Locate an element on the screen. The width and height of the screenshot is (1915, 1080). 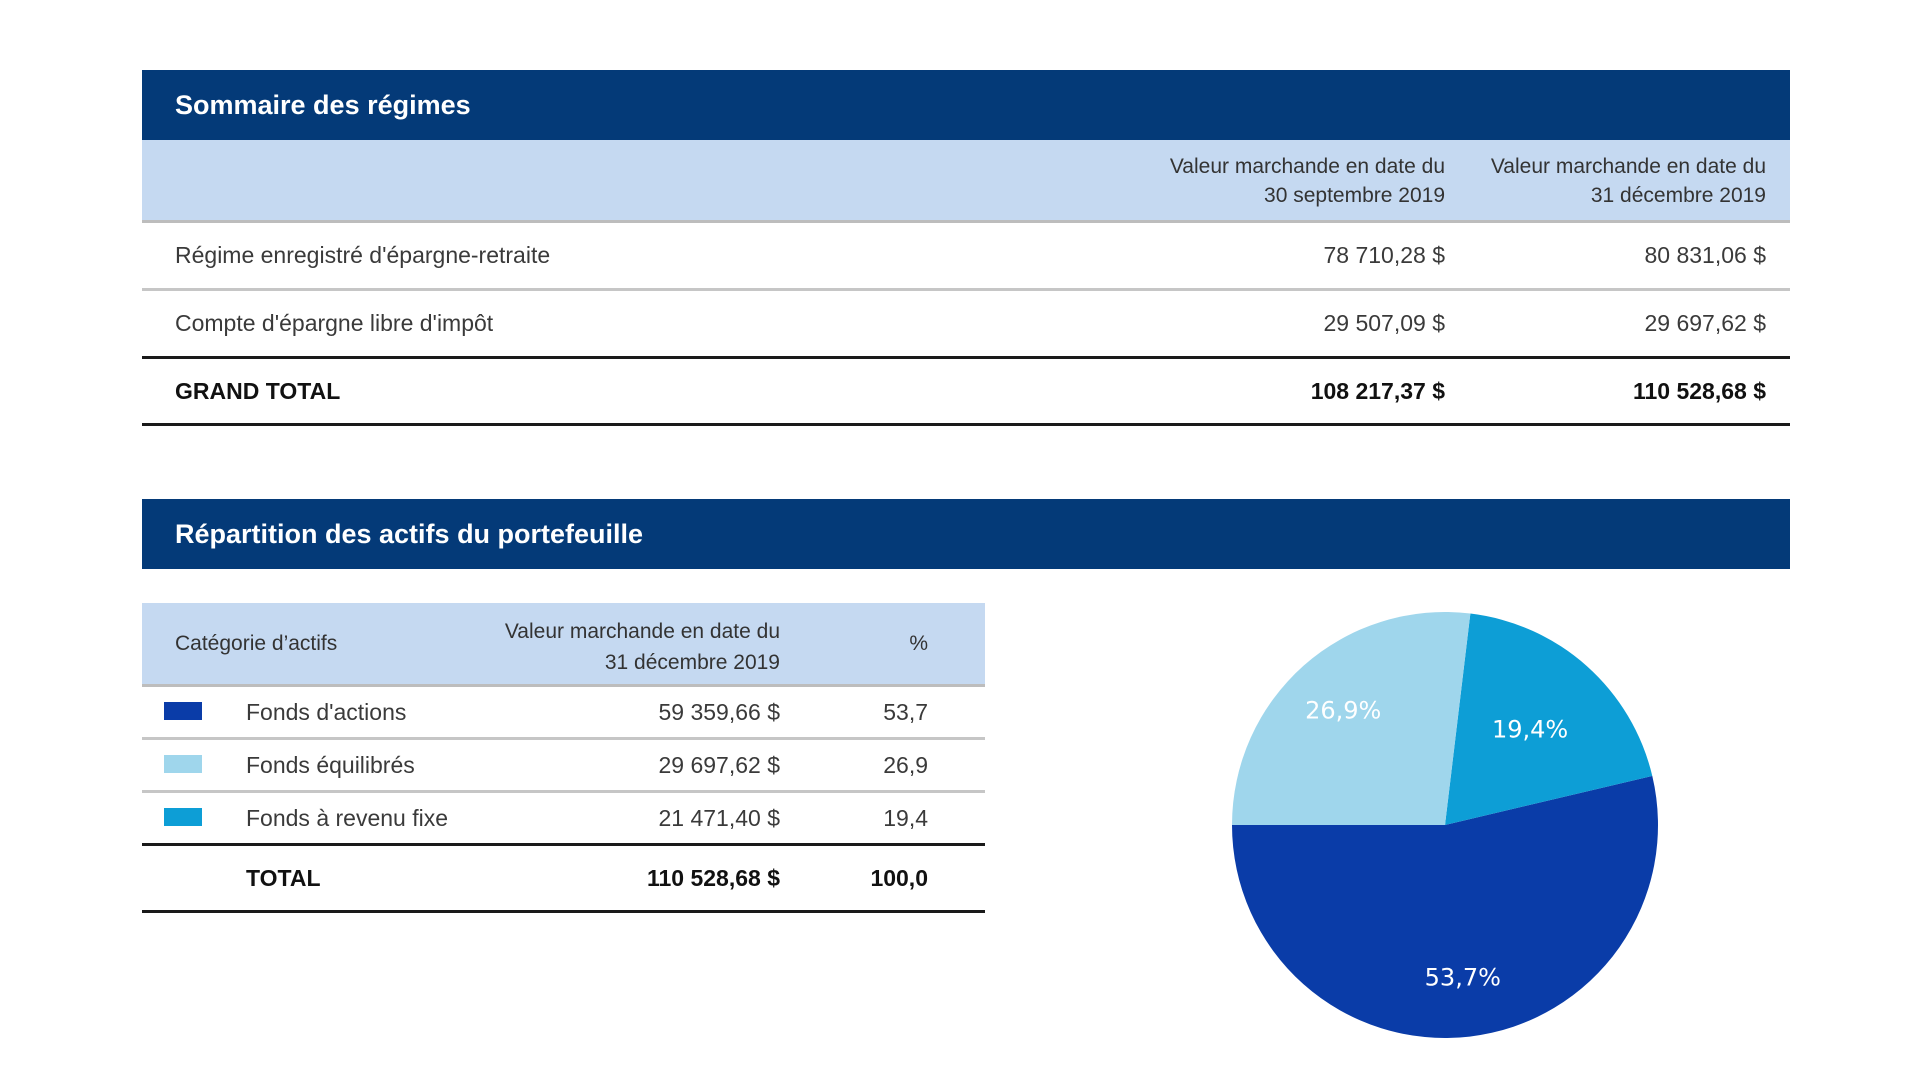
row-value-dec: 80 831,06 $ is located at coordinates (1705, 255).